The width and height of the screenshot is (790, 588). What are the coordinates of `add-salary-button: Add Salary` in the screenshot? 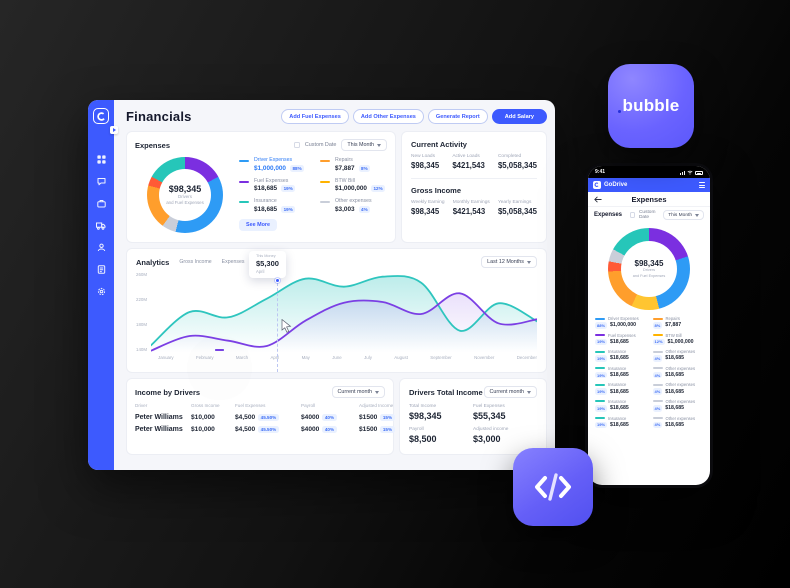 It's located at (519, 116).